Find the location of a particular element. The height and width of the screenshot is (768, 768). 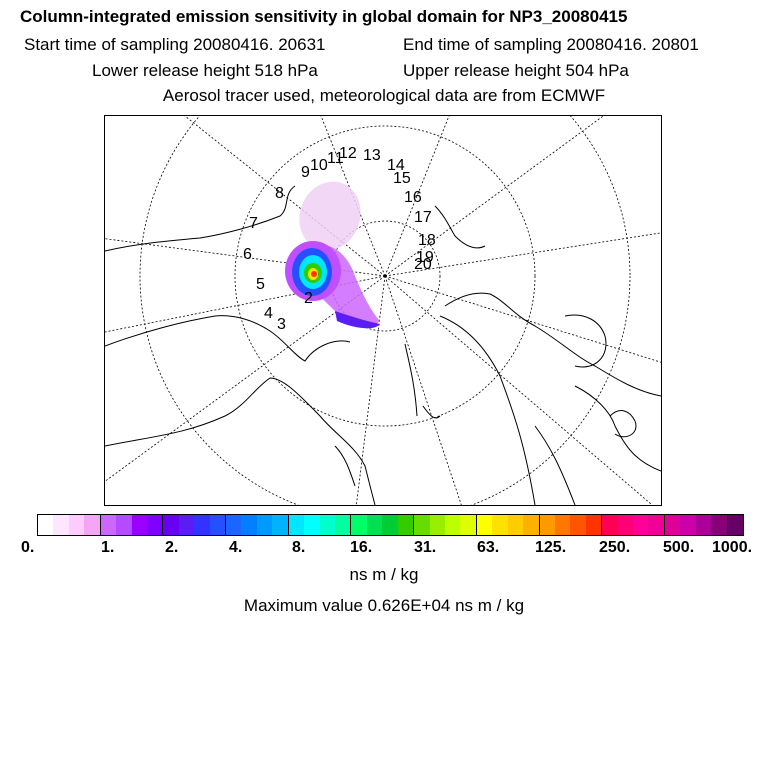

trajectory-label: 10 is located at coordinates (319, 165).